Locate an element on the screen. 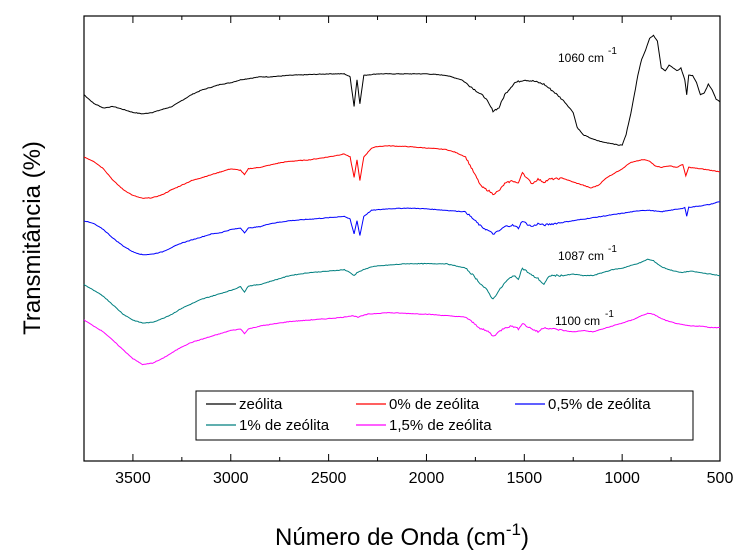 This screenshot has height=553, width=736. x-axis-title-close: ) is located at coordinates (525, 537).